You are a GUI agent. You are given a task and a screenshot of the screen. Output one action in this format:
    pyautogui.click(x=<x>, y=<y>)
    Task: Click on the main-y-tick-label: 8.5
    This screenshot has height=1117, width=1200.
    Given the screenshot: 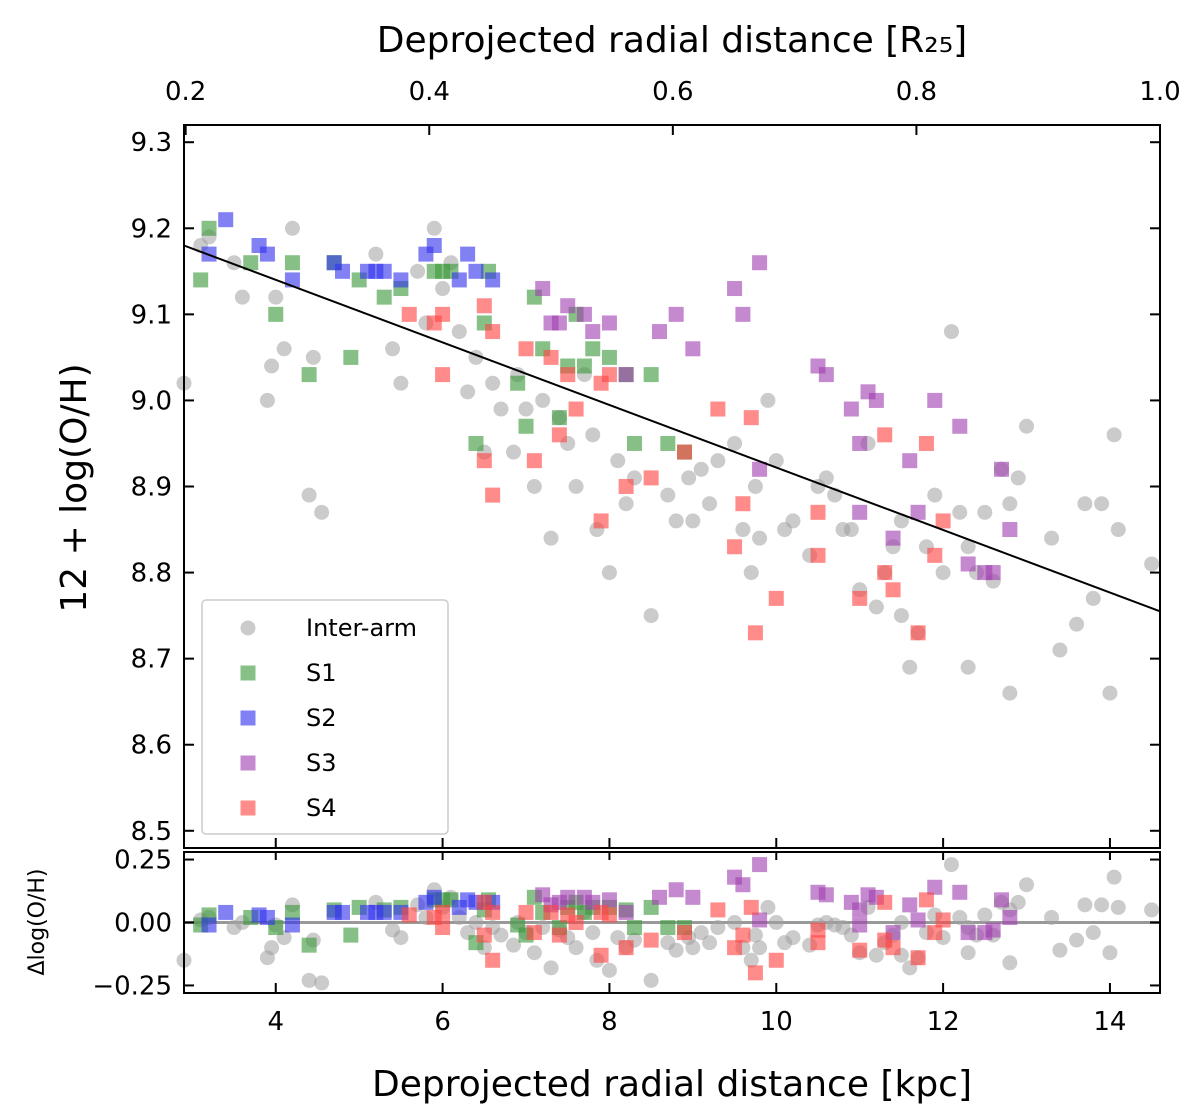 What is the action you would take?
    pyautogui.click(x=151, y=832)
    